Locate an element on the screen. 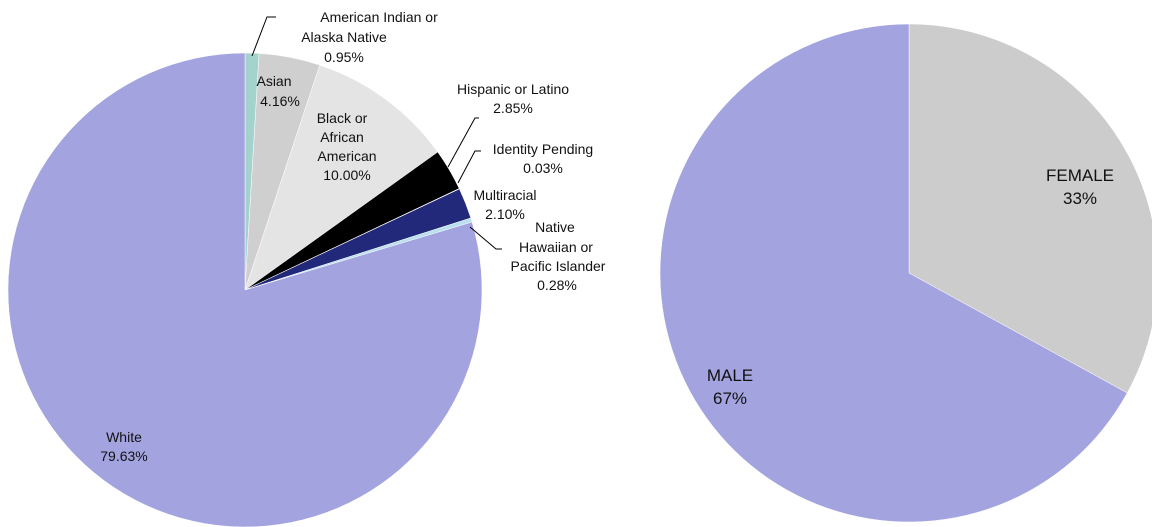  value-female: 33% is located at coordinates (1080, 198).